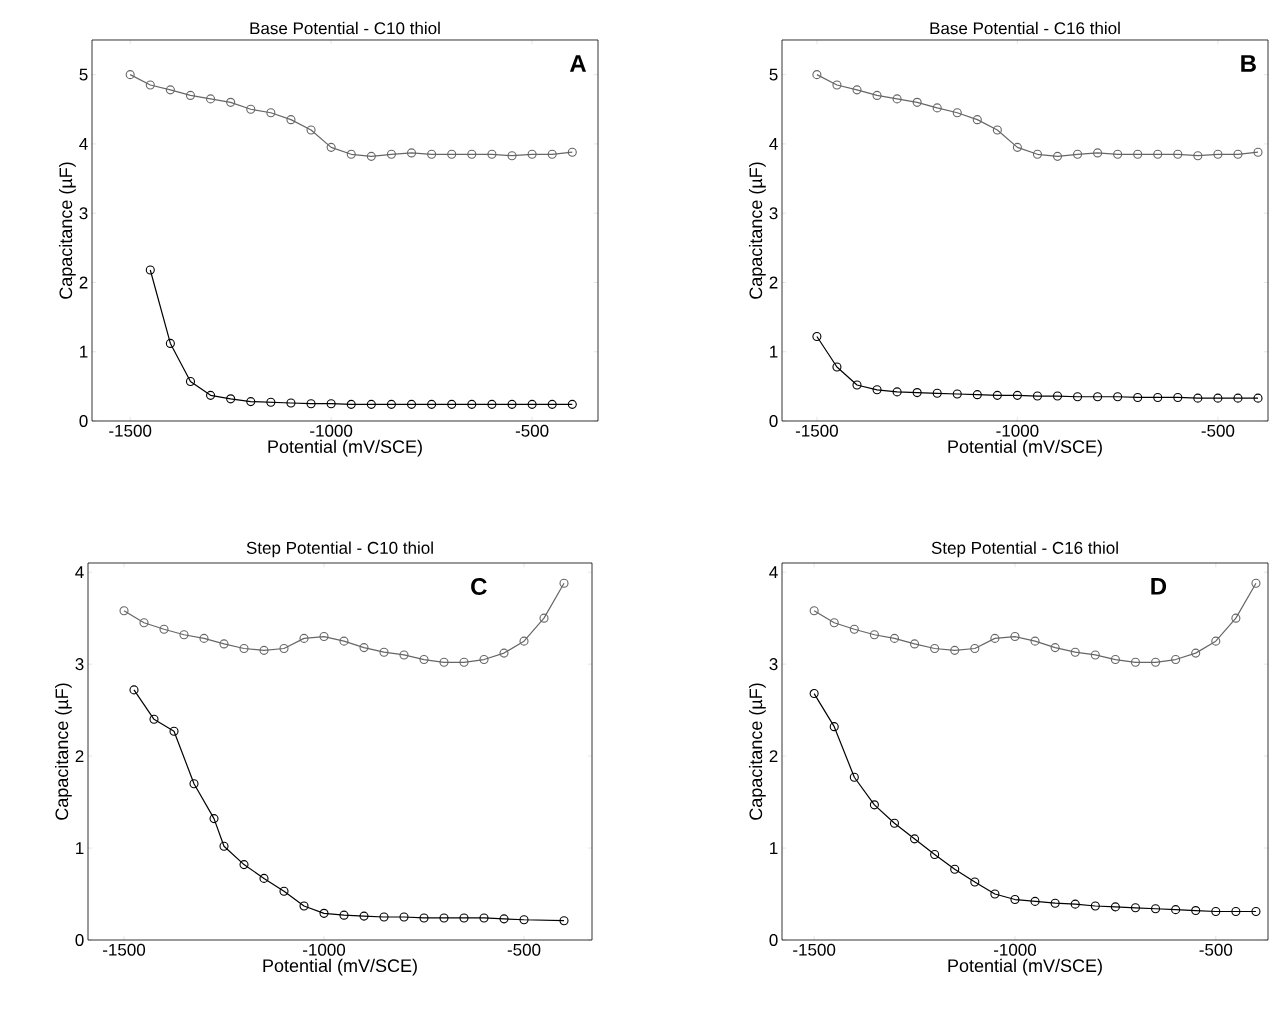 This screenshot has height=1010, width=1273. Describe the element at coordinates (63, 751) in the screenshot. I see `y-axis-title: Capacitance (µF)` at that location.